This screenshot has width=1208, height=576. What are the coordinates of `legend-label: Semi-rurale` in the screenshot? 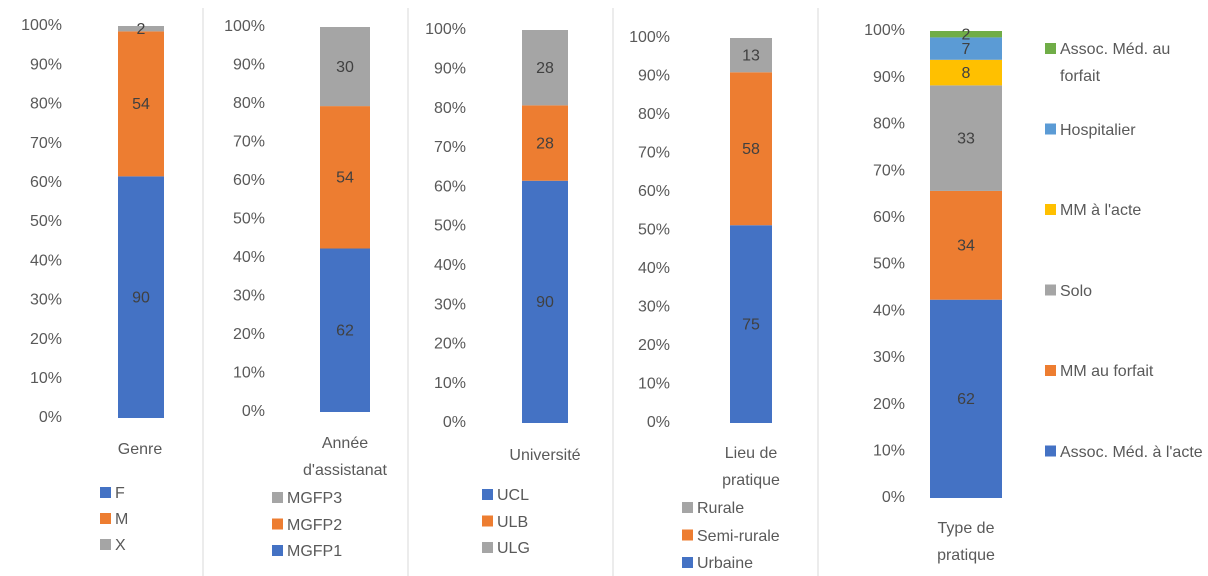 It's located at (738, 536).